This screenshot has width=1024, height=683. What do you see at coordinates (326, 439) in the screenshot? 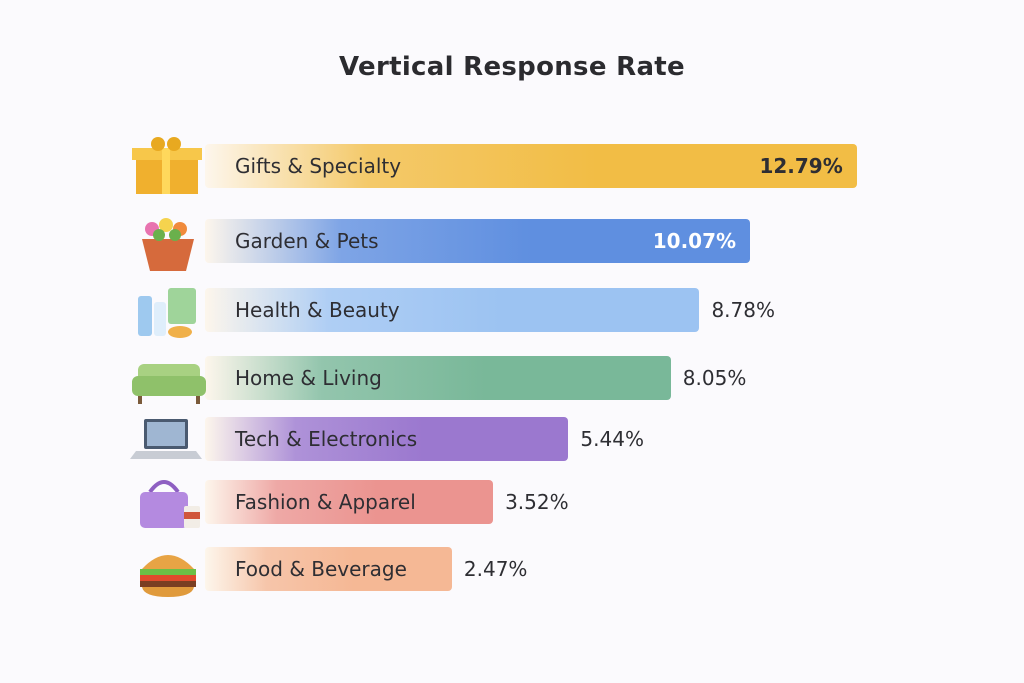
I see `category-label: Tech & Electronics` at bounding box center [326, 439].